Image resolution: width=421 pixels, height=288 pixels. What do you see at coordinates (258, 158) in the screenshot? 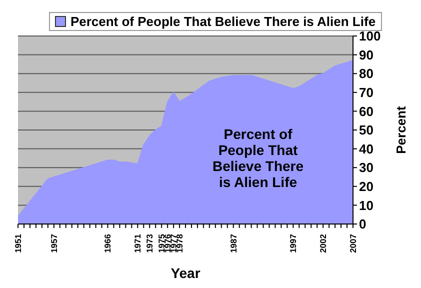
I see `annotation: Percent of People That Believe There is Alien Life` at bounding box center [258, 158].